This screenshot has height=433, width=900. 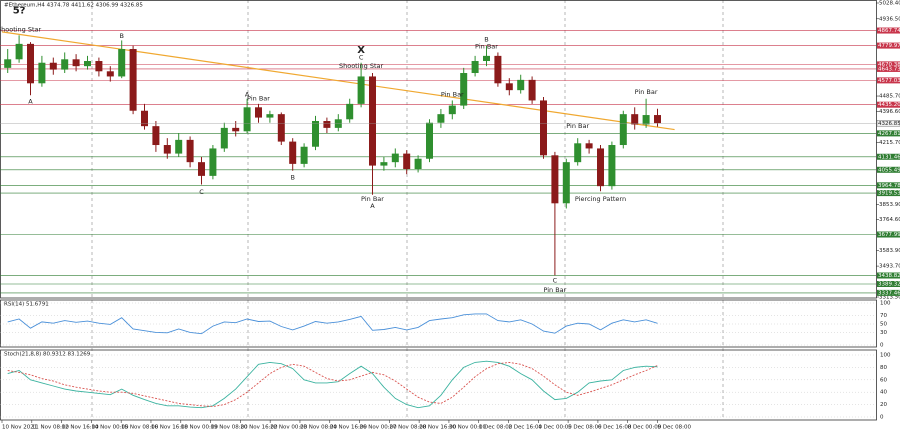 What do you see at coordinates (289, 428) in the screenshot?
I see `x-tick-label: 22 Nov 00:00` at bounding box center [289, 428].